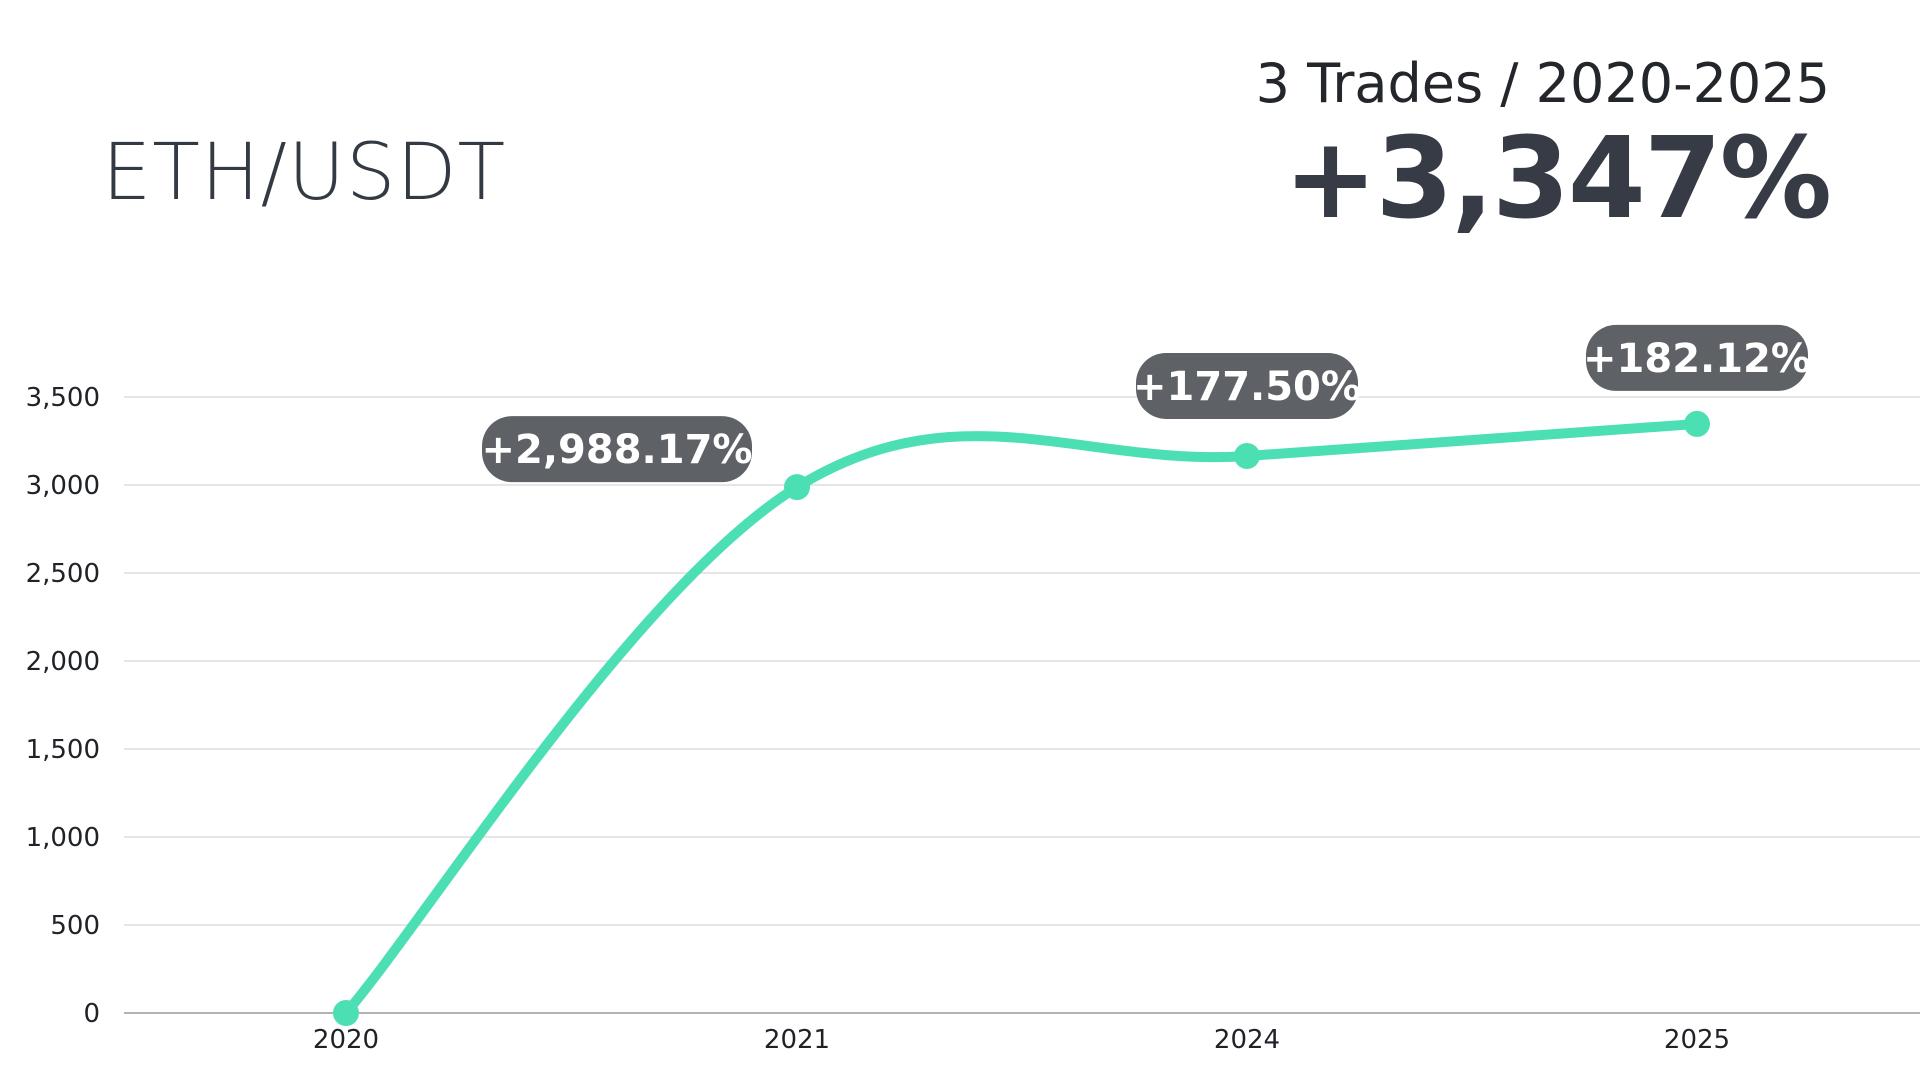 This screenshot has height=1080, width=1920. I want to click on x-tick-label: 2020, so click(346, 1040).